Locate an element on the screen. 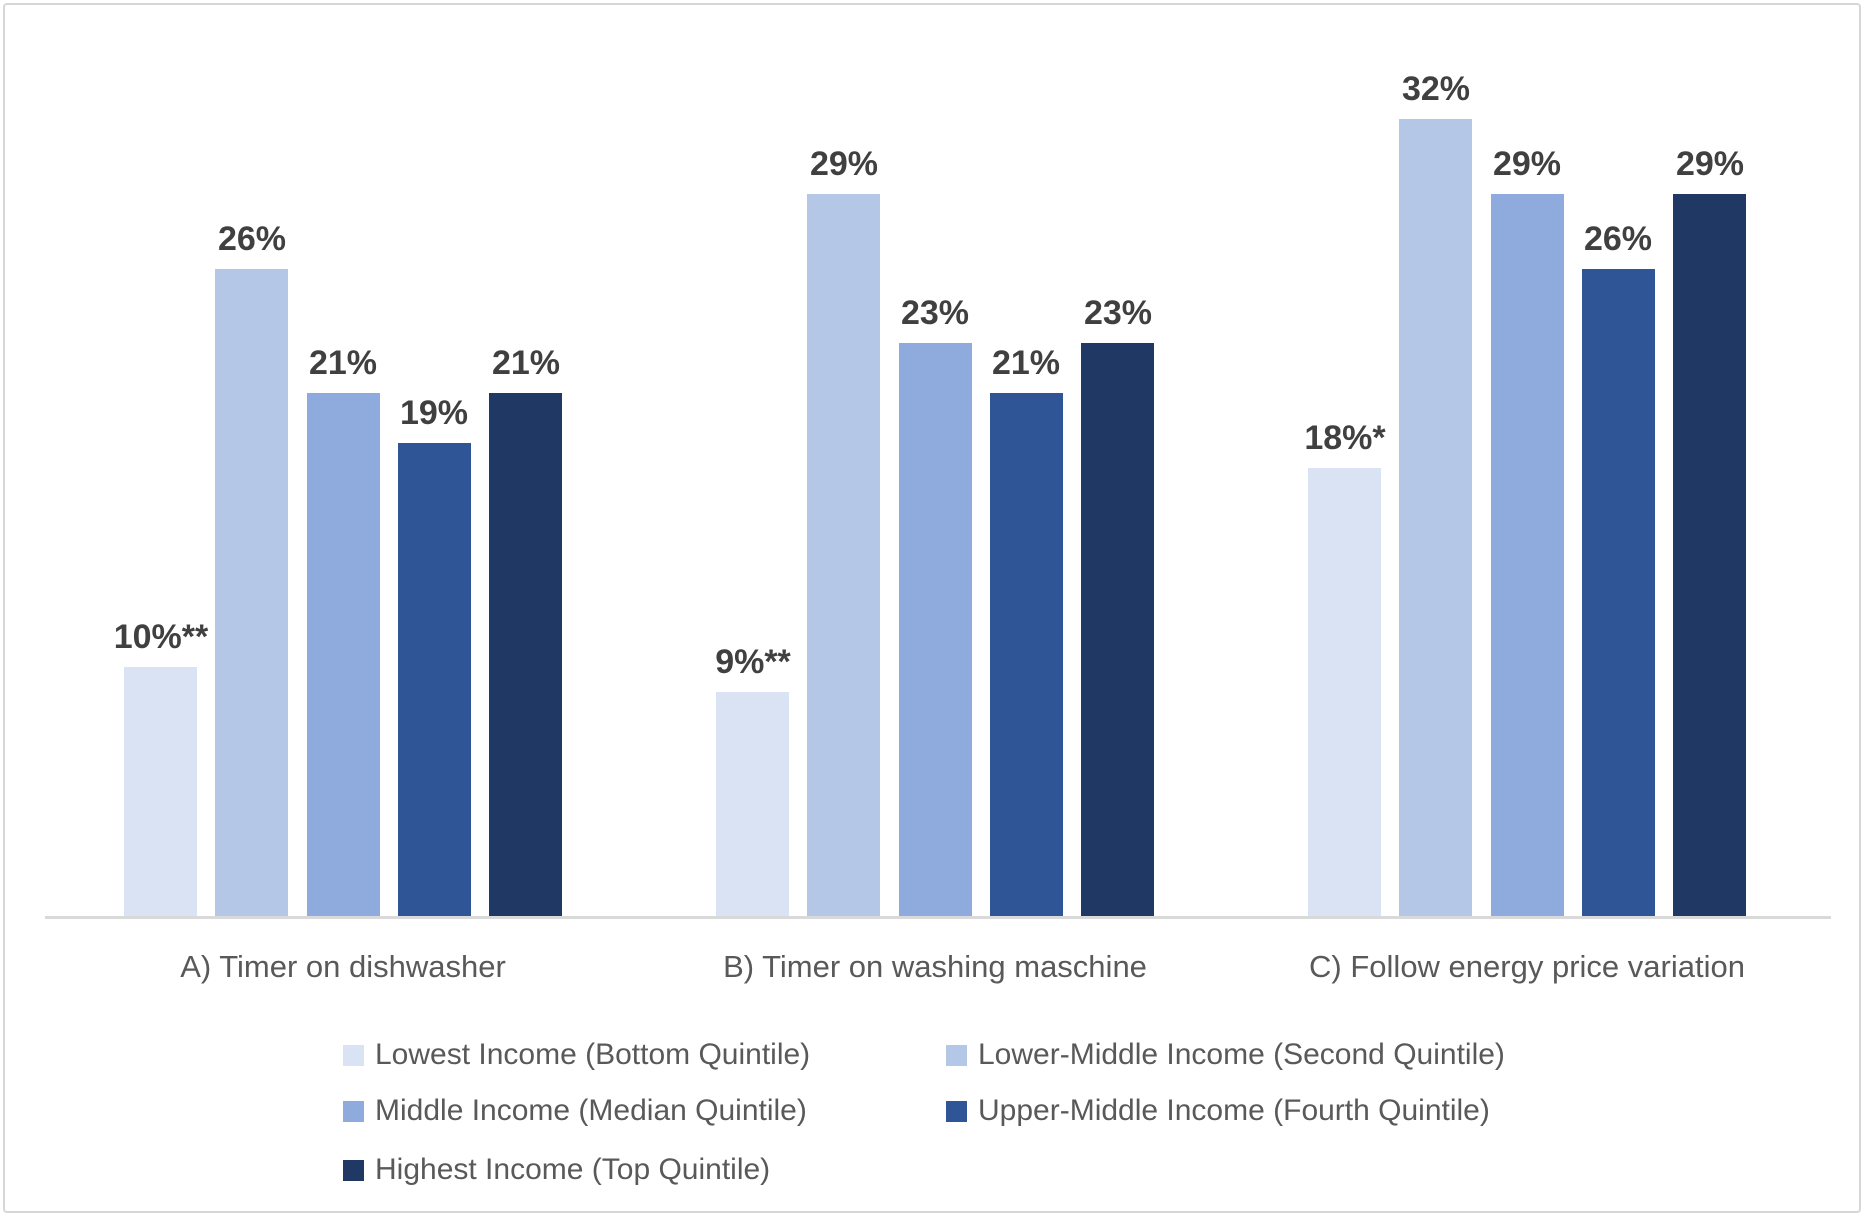  bar-series4-group1 is located at coordinates (434, 679).